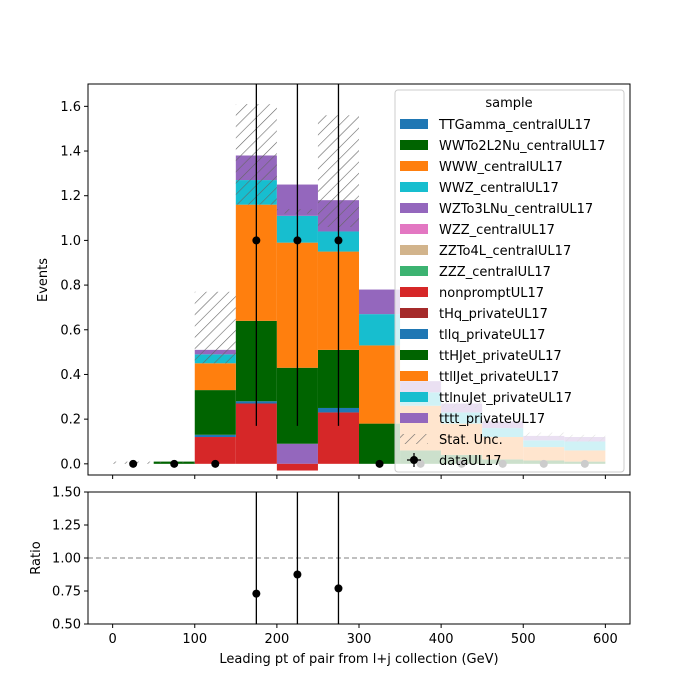  What do you see at coordinates (66, 559) in the screenshot?
I see `ratio-ytick-label-2: 1.00` at bounding box center [66, 559].